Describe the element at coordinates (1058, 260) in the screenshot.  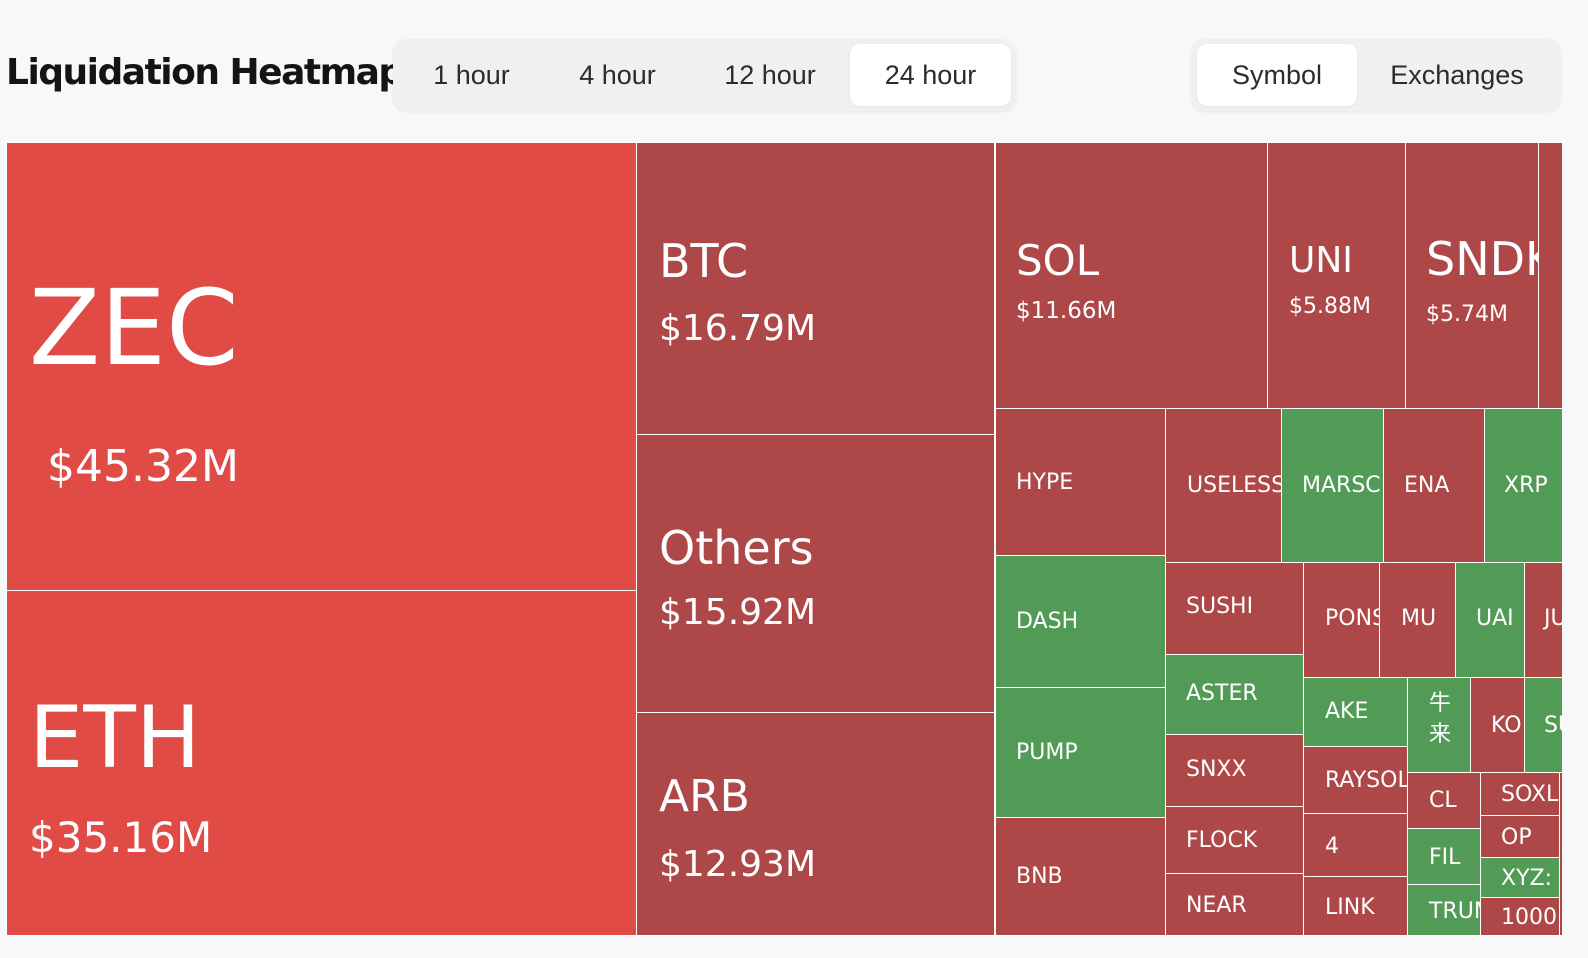
I see `tile-symbol: SOL` at that location.